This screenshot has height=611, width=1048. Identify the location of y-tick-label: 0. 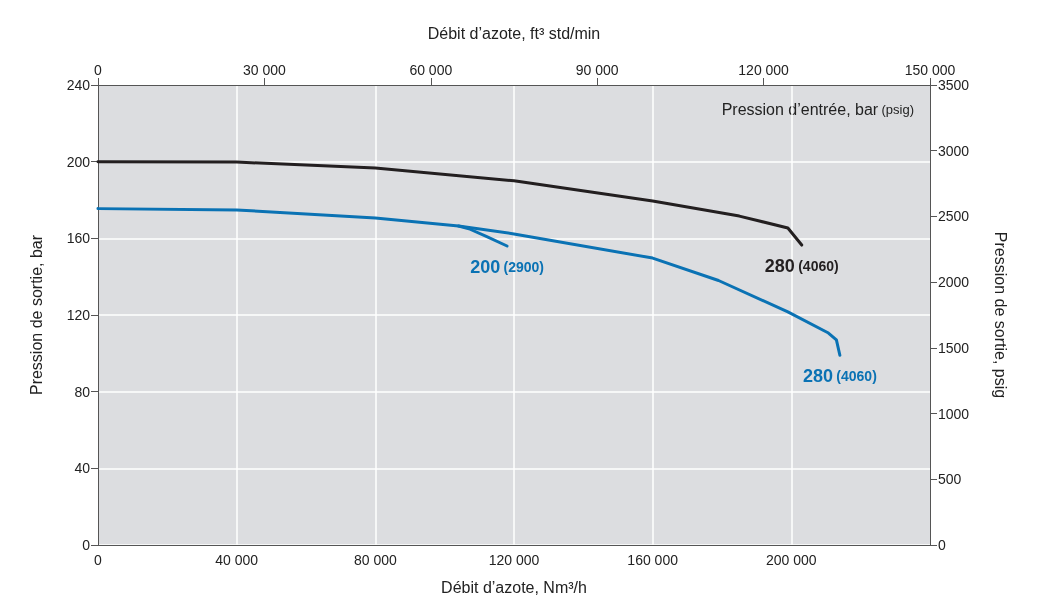
(86, 545).